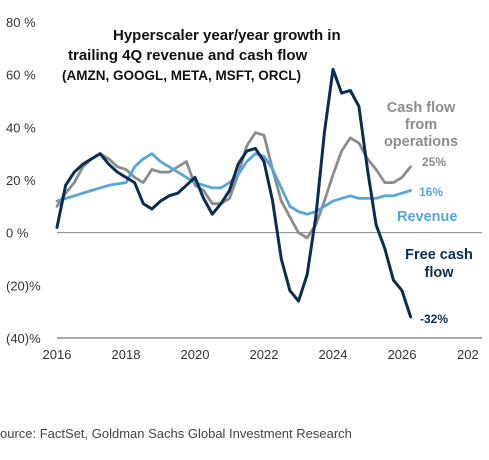 This screenshot has height=460, width=489. Describe the element at coordinates (23, 285) in the screenshot. I see `y-tick-label: (20)%` at that location.